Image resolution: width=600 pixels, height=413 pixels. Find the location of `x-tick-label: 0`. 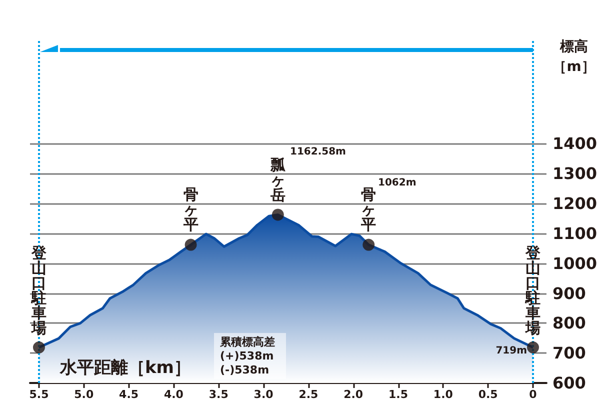

x-tick-label: 0 is located at coordinates (533, 394).